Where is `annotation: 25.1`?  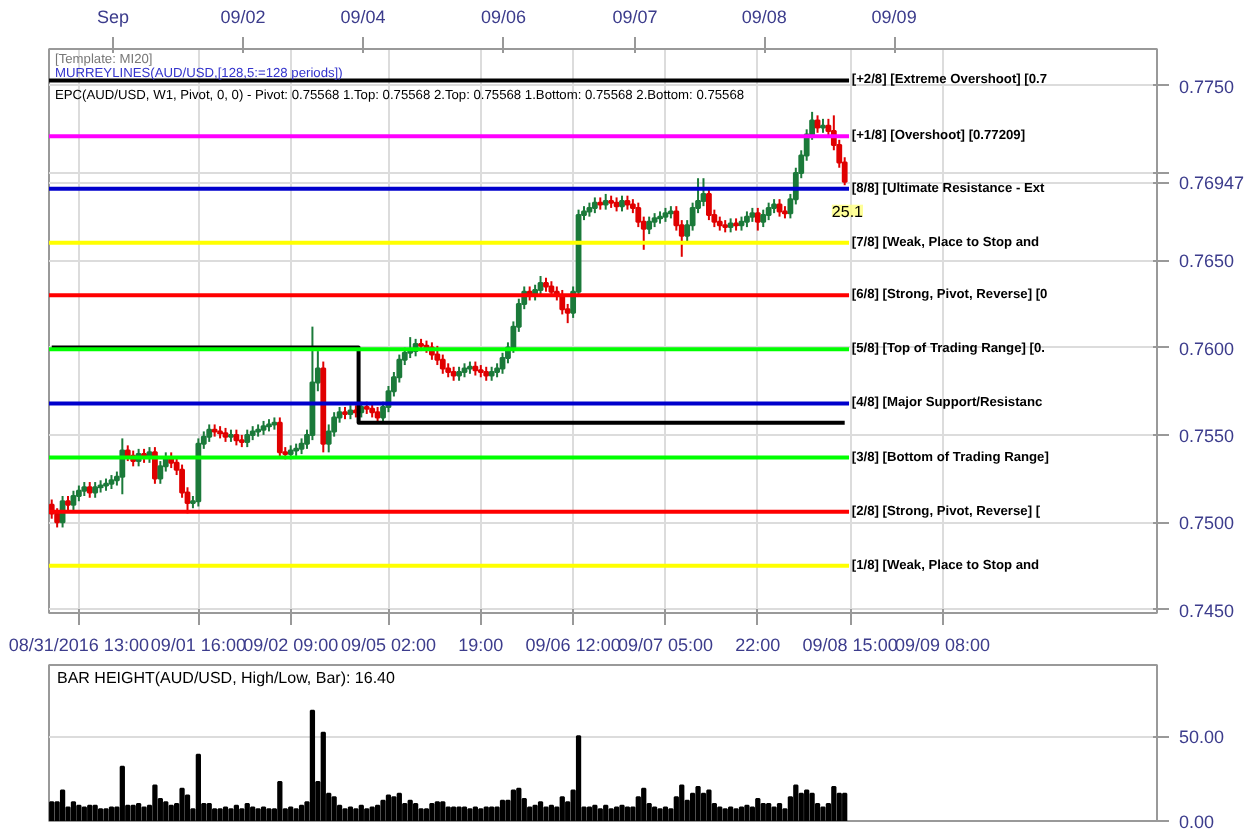 annotation: 25.1 is located at coordinates (848, 211).